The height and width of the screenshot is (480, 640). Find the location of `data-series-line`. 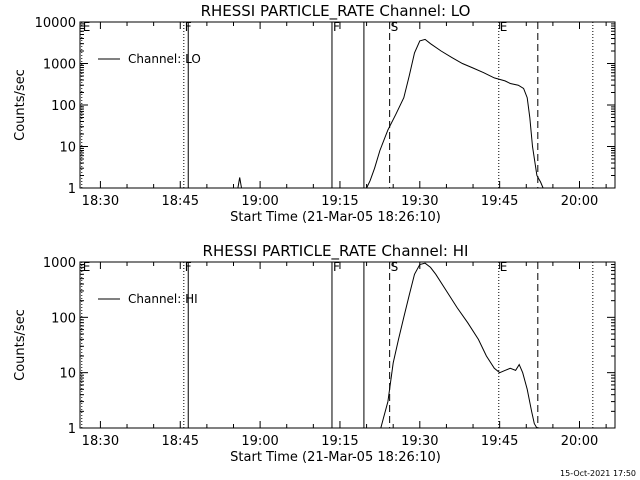

data-series-line is located at coordinates (459, 345).